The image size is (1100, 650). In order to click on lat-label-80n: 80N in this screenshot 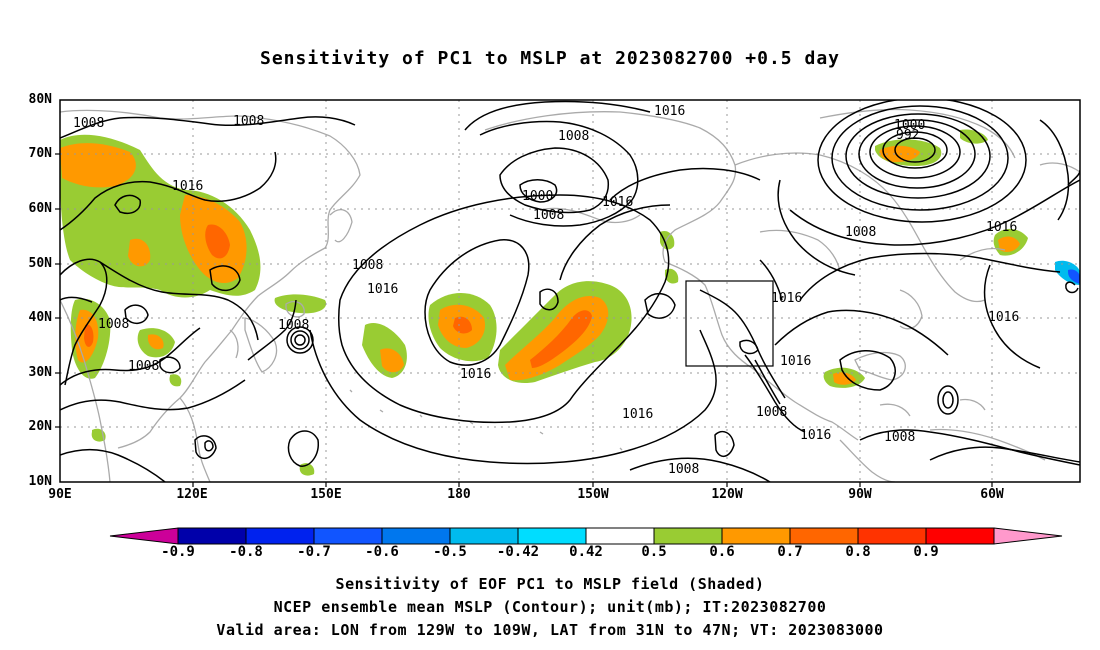, I will do `click(40, 99)`.